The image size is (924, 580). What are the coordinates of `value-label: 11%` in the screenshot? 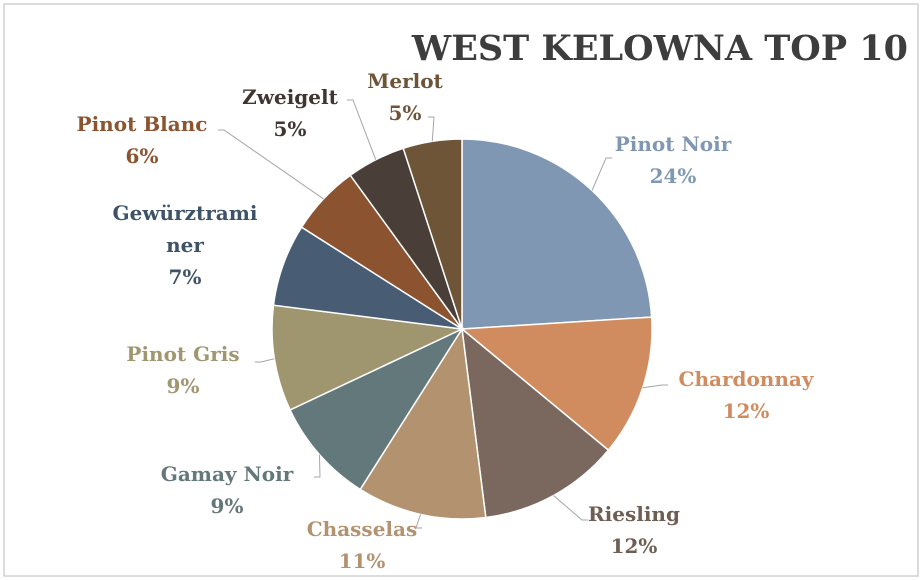 It's located at (362, 561).